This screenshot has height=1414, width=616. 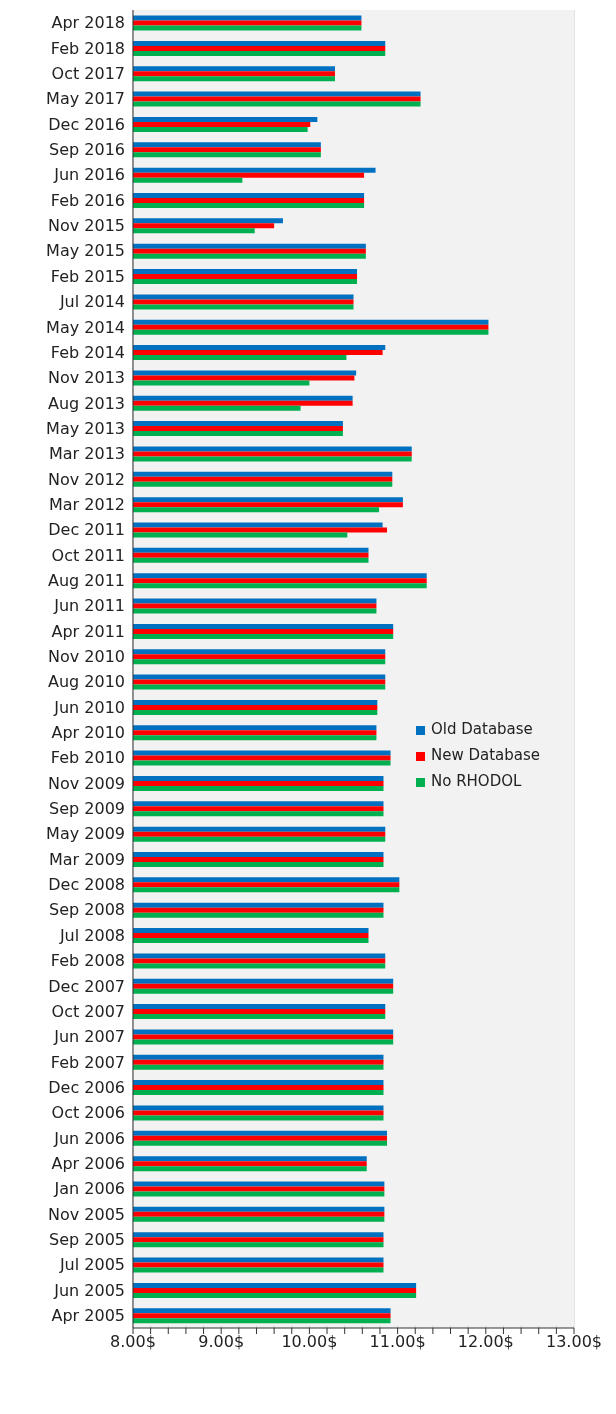 What do you see at coordinates (91, 935) in the screenshot?
I see `y-tick-label: Jul 2008` at bounding box center [91, 935].